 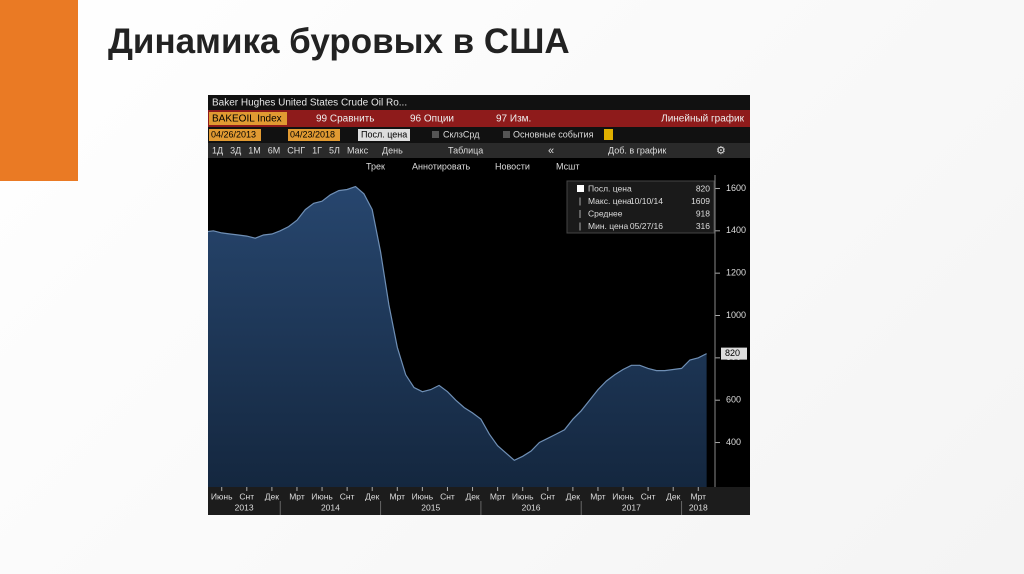 I want to click on ticker-box, so click(x=248, y=118).